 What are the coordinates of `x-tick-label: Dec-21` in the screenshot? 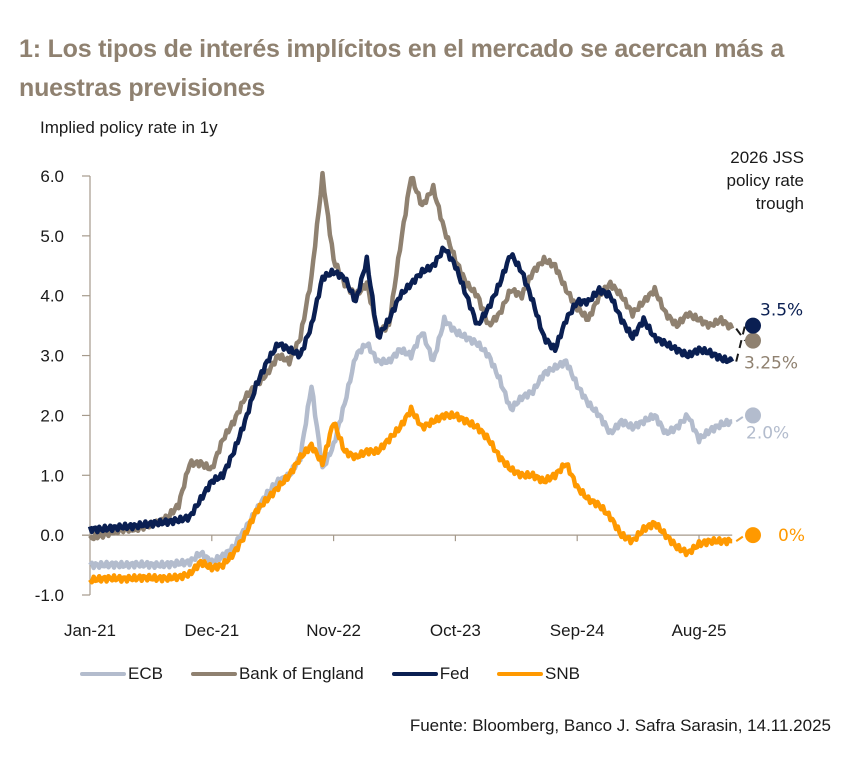 It's located at (211, 630).